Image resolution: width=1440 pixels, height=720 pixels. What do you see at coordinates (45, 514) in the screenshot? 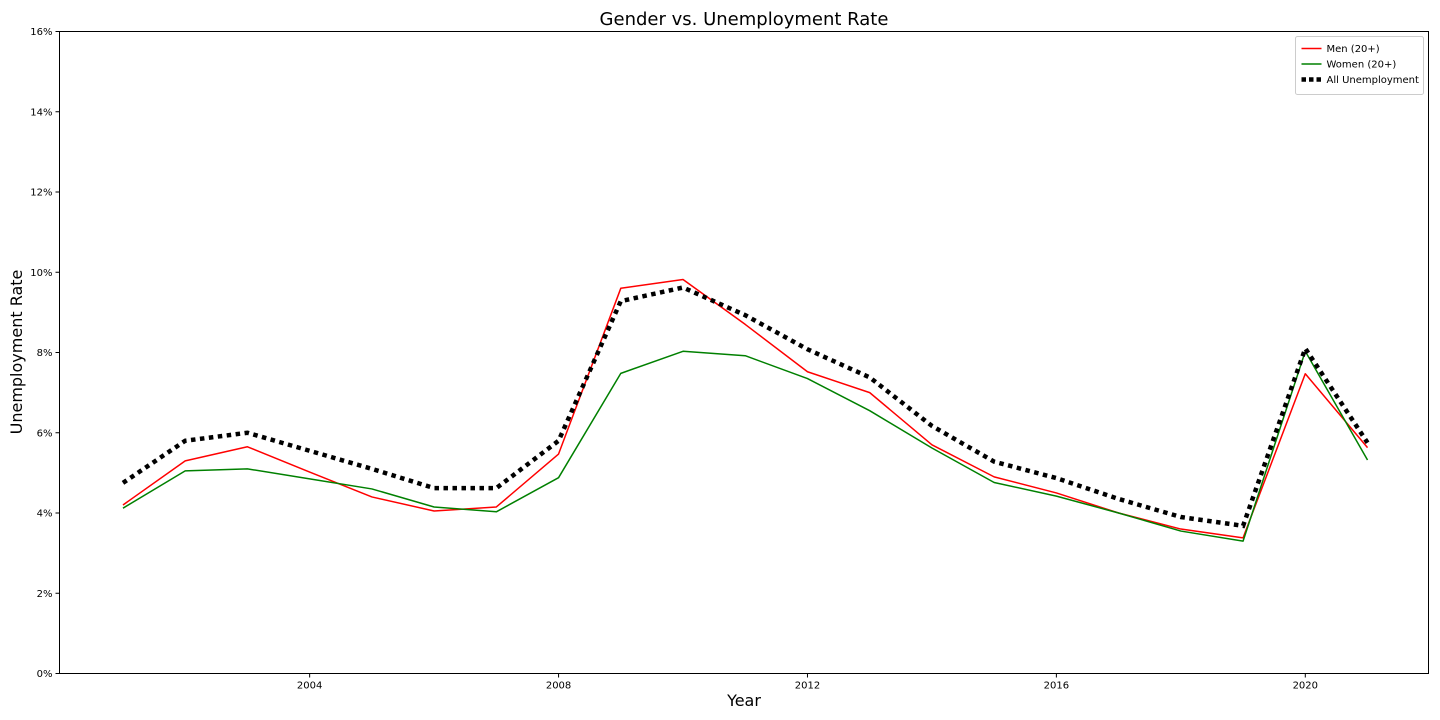
I see `y-tick-label: 4%` at bounding box center [45, 514].